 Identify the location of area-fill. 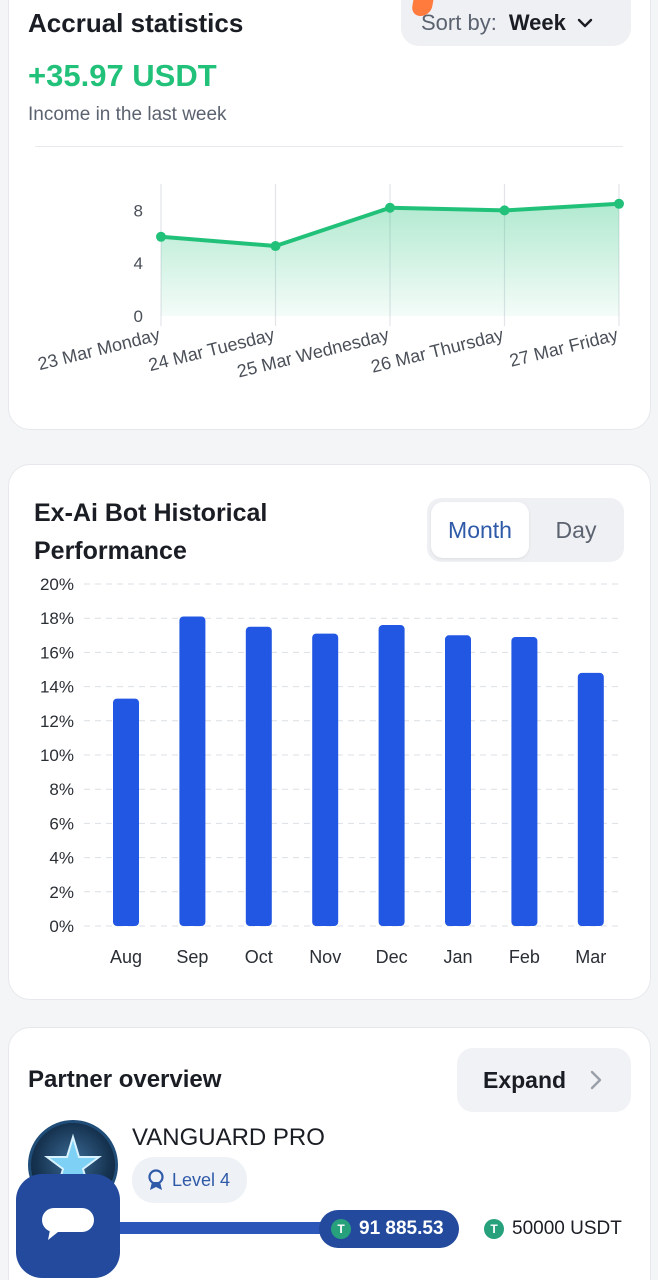
(390, 259).